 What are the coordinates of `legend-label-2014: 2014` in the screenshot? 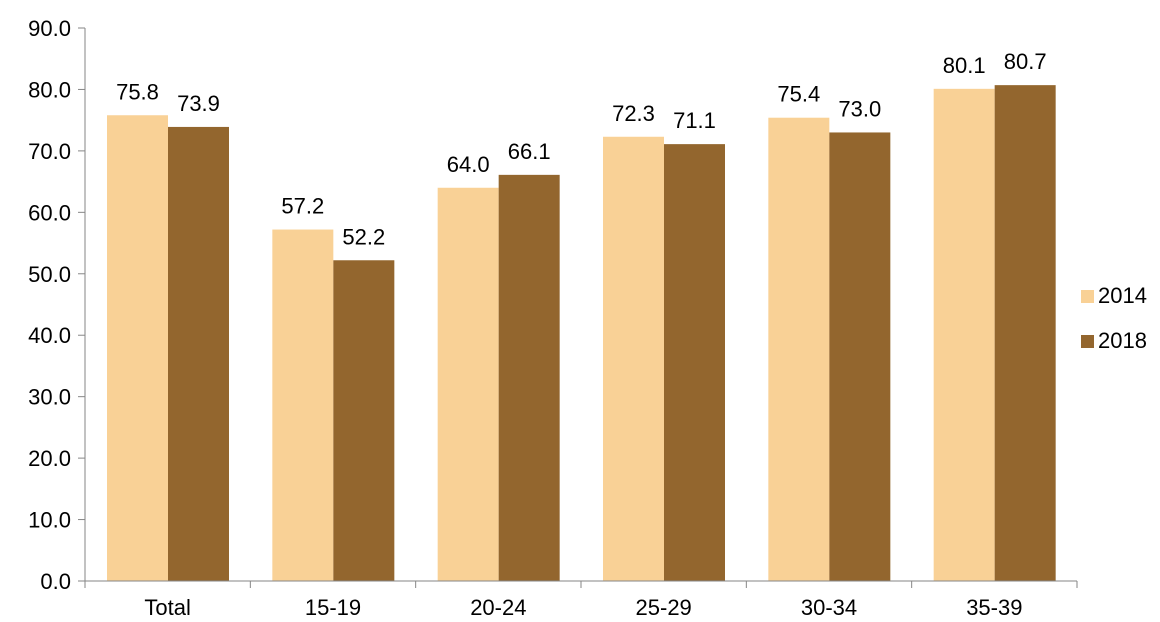 It's located at (1122, 295).